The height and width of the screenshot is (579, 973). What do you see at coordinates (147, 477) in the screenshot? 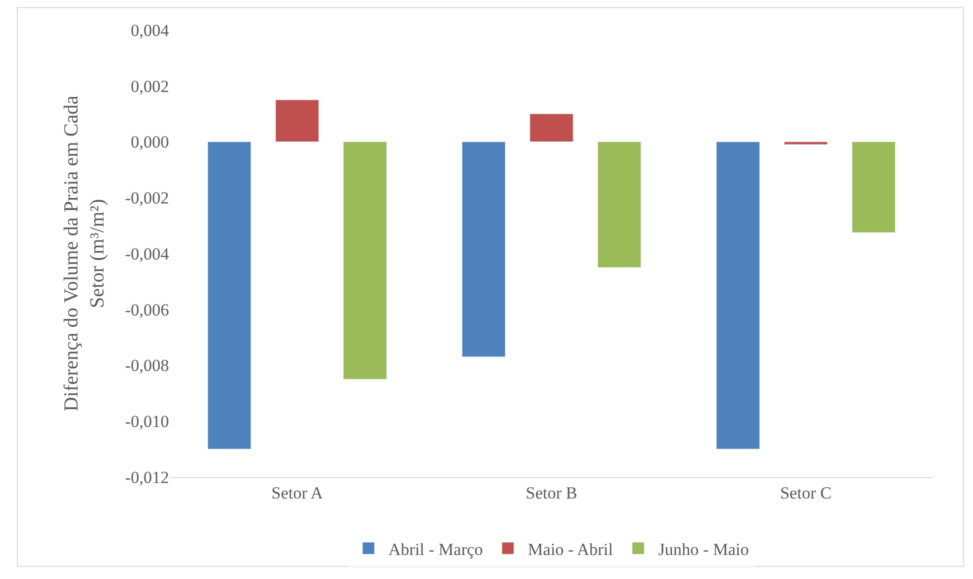
I see `y-tick-label: -0,012` at bounding box center [147, 477].